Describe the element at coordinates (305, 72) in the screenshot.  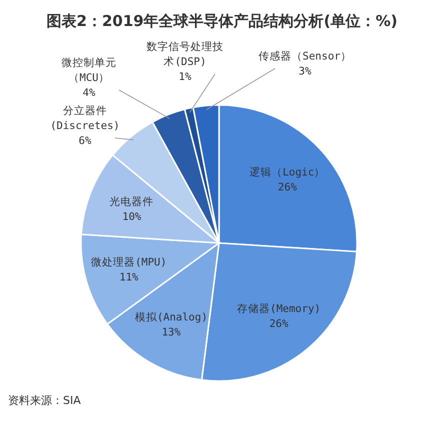
I see `data-label: 3%` at that location.